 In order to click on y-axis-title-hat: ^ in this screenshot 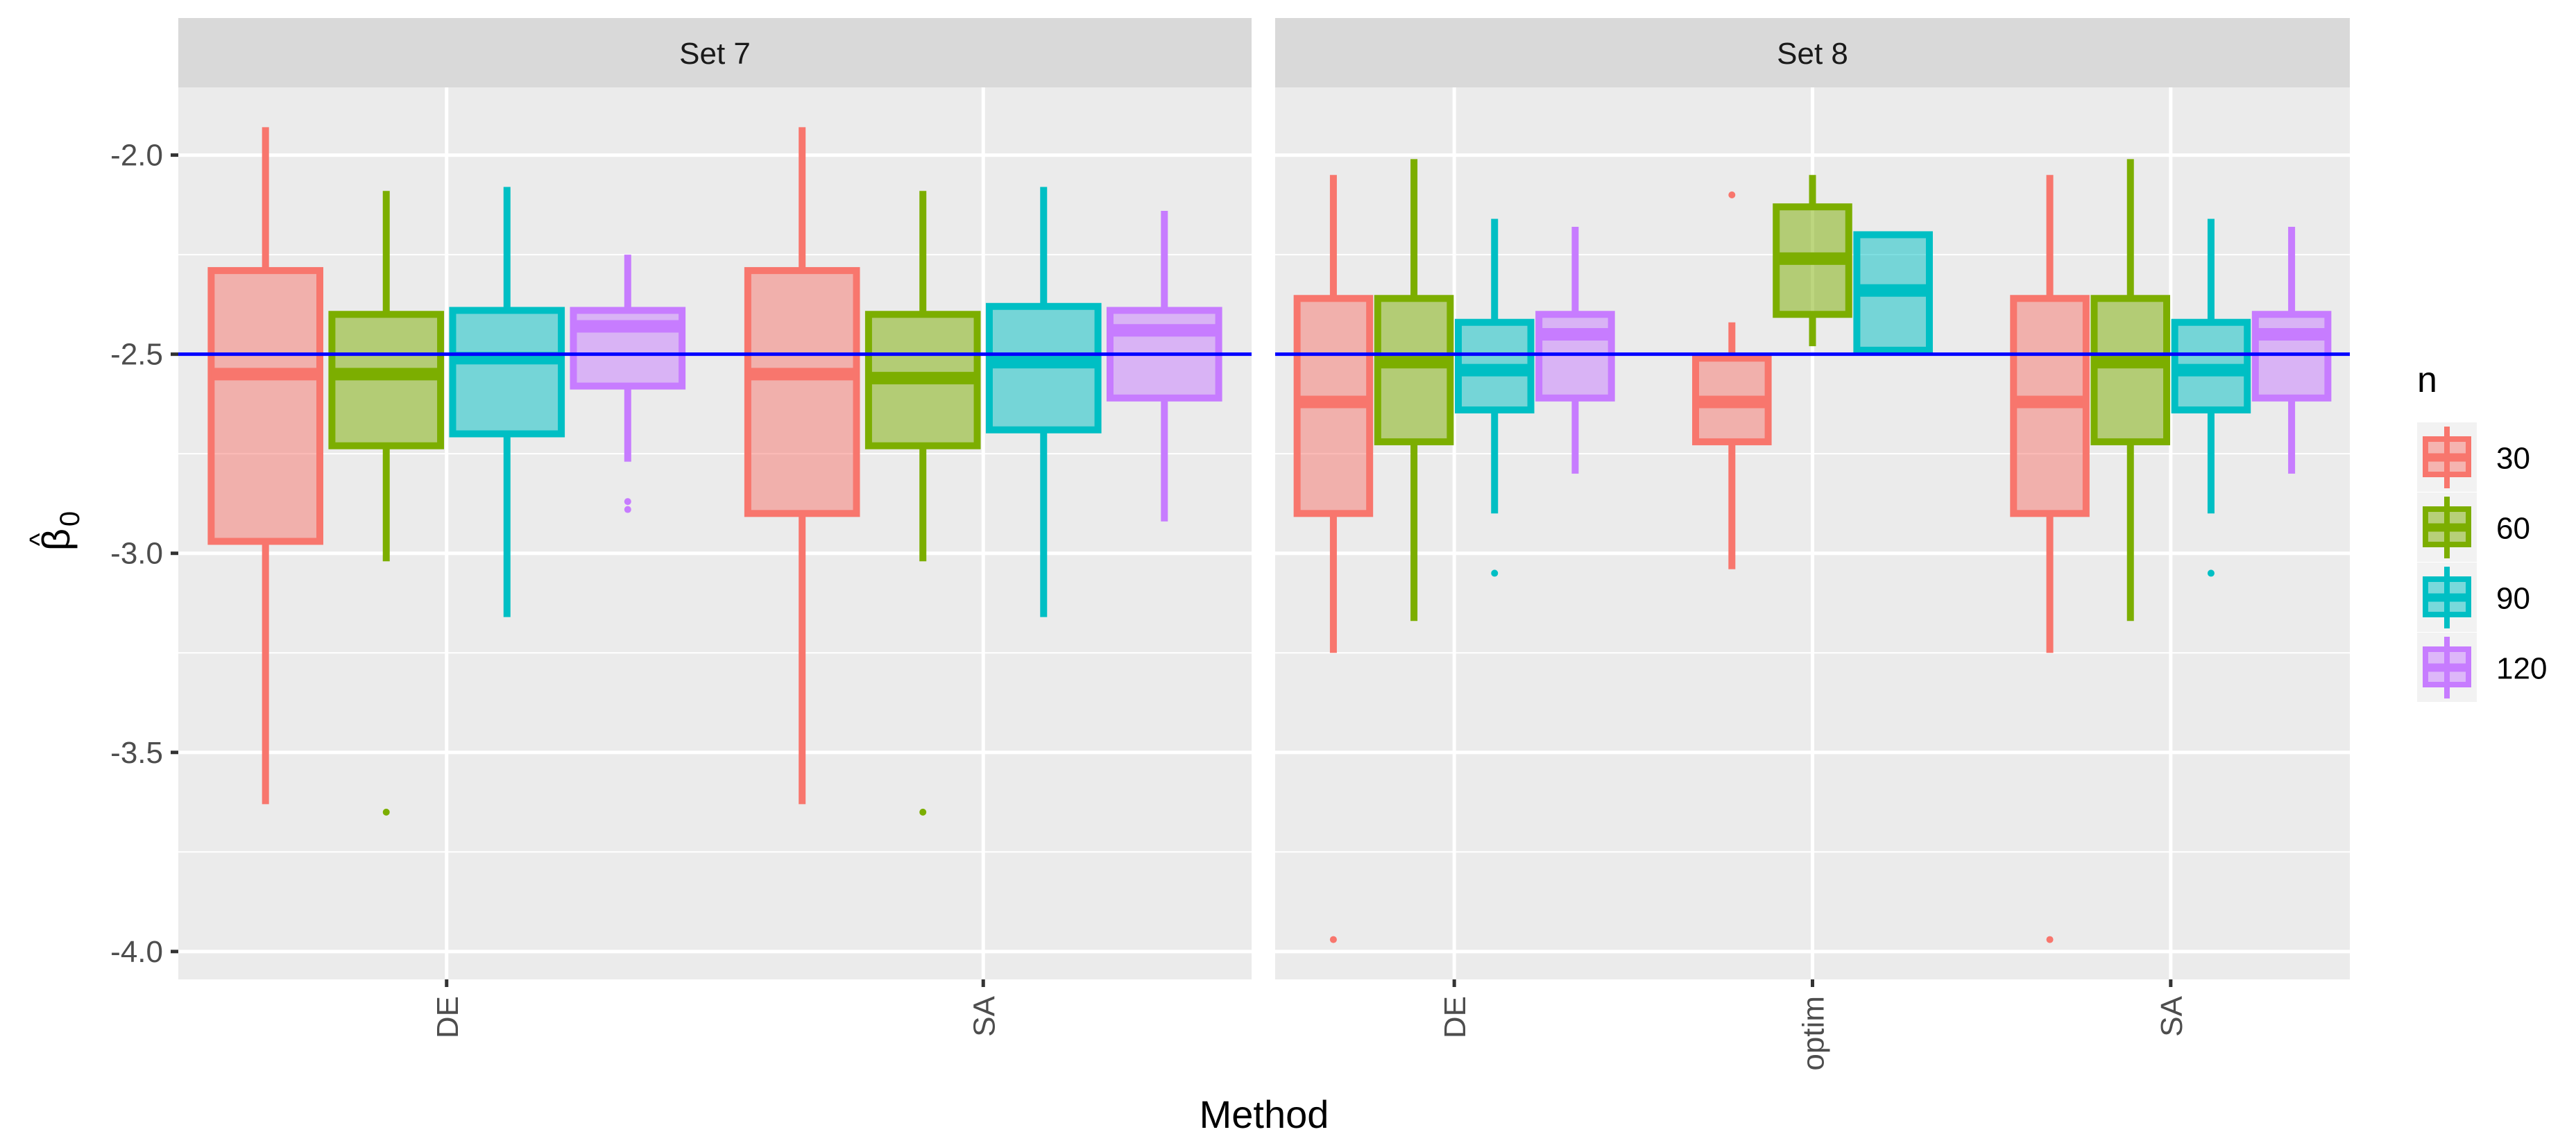, I will do `click(39, 539)`.